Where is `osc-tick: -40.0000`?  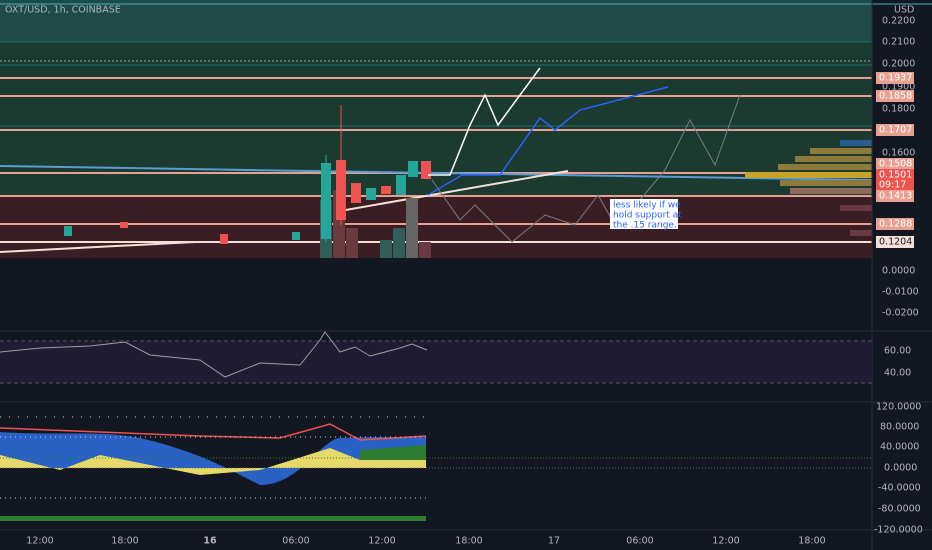
osc-tick: -40.0000 is located at coordinates (899, 488).